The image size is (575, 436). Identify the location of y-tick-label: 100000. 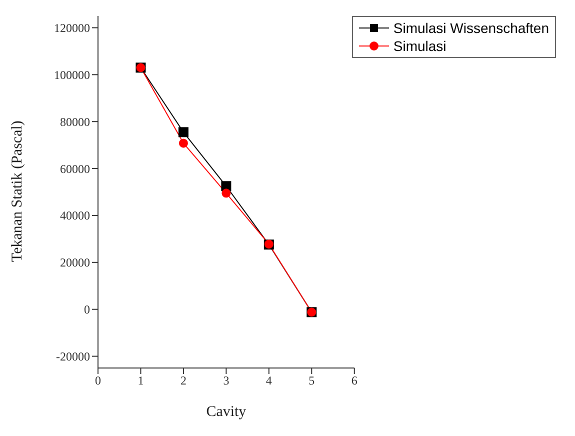
(72, 75).